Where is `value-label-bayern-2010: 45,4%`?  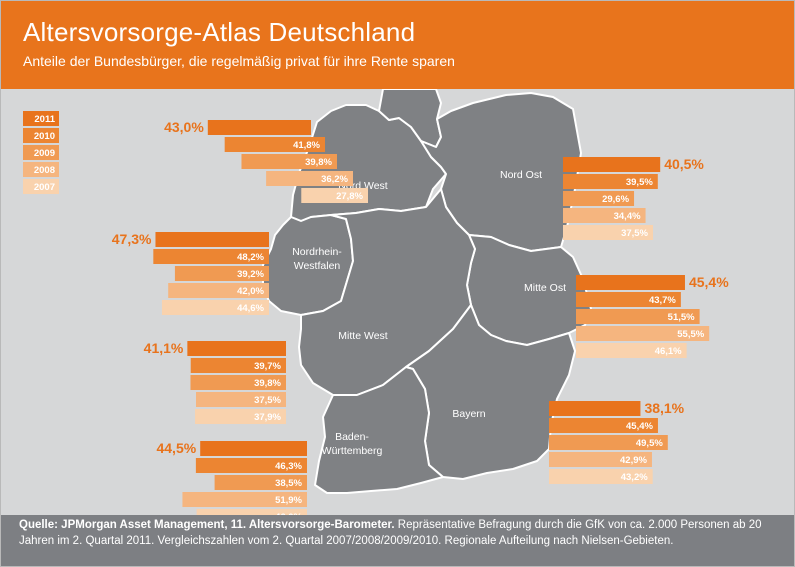 value-label-bayern-2010: 45,4% is located at coordinates (639, 426).